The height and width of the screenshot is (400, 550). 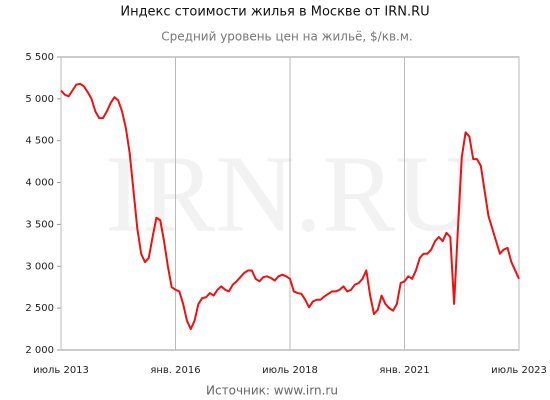 What do you see at coordinates (272, 391) in the screenshot?
I see `source: Источник: www.irn.ru` at bounding box center [272, 391].